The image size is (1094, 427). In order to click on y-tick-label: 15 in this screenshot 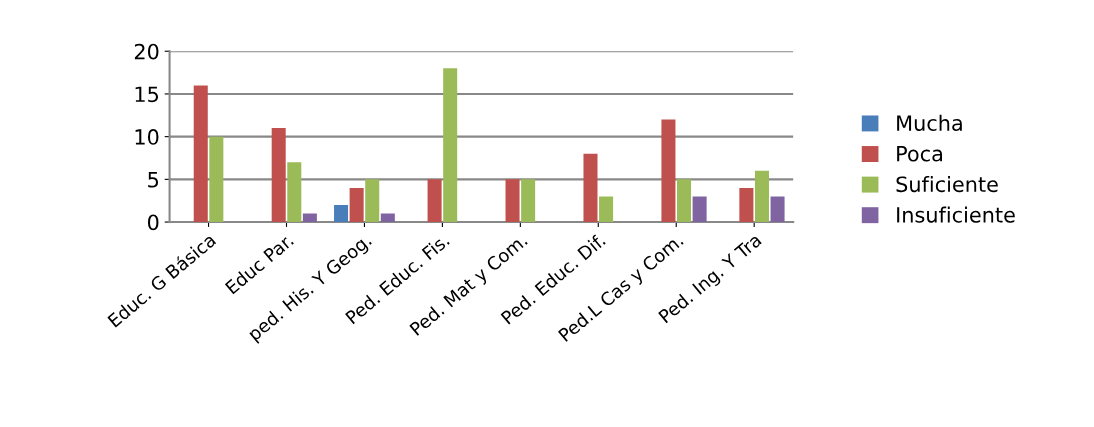, I will do `click(147, 94)`.